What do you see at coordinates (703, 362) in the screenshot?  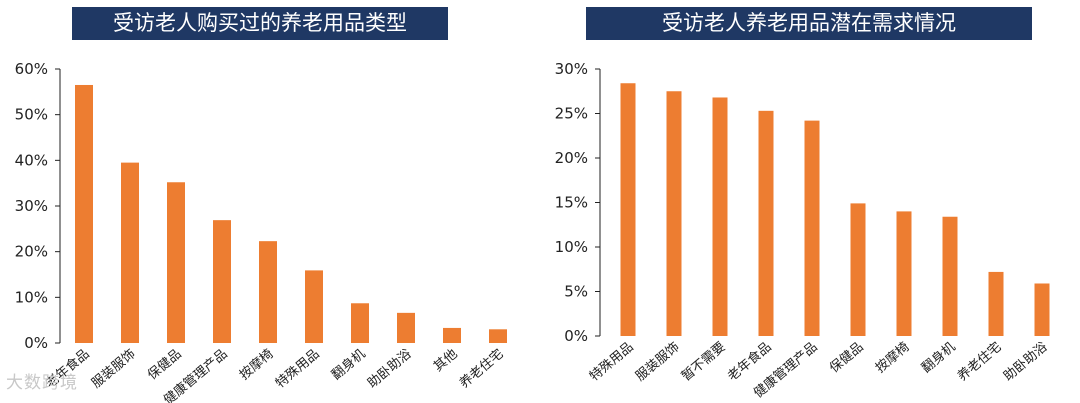 I see `x-category-label: 暂不需要` at bounding box center [703, 362].